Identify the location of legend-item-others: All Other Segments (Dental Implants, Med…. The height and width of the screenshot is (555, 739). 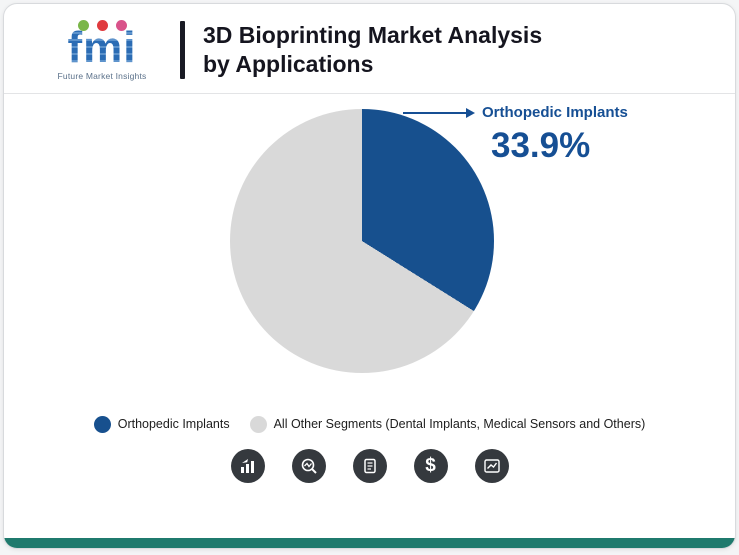
(447, 424).